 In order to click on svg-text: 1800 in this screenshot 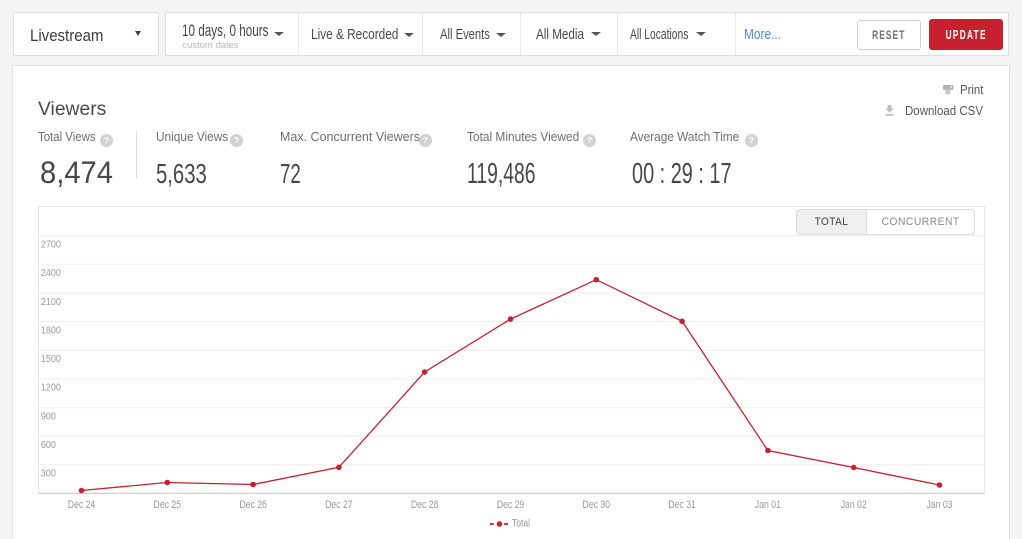, I will do `click(51, 330)`.